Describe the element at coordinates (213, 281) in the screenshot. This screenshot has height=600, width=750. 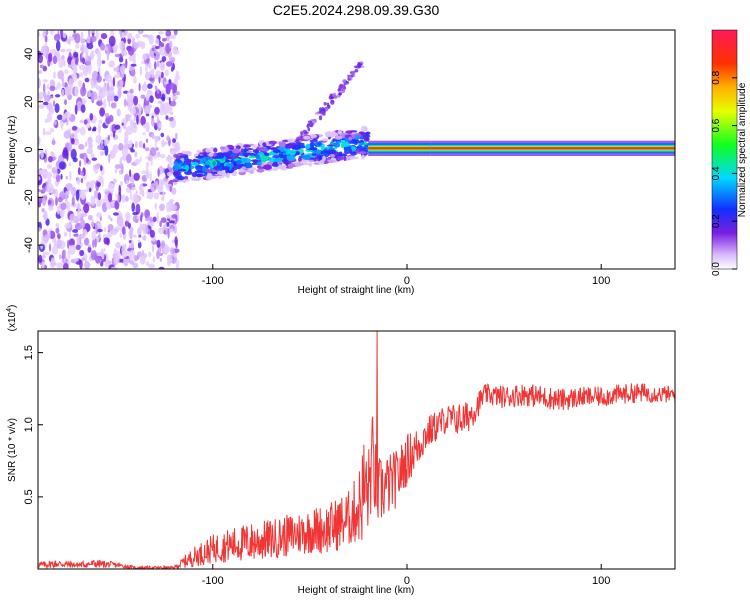
I see `x-tick-label: -100` at that location.